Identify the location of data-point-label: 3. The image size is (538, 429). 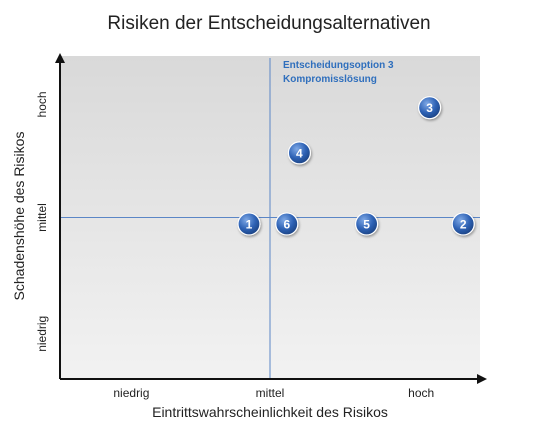
(429, 108).